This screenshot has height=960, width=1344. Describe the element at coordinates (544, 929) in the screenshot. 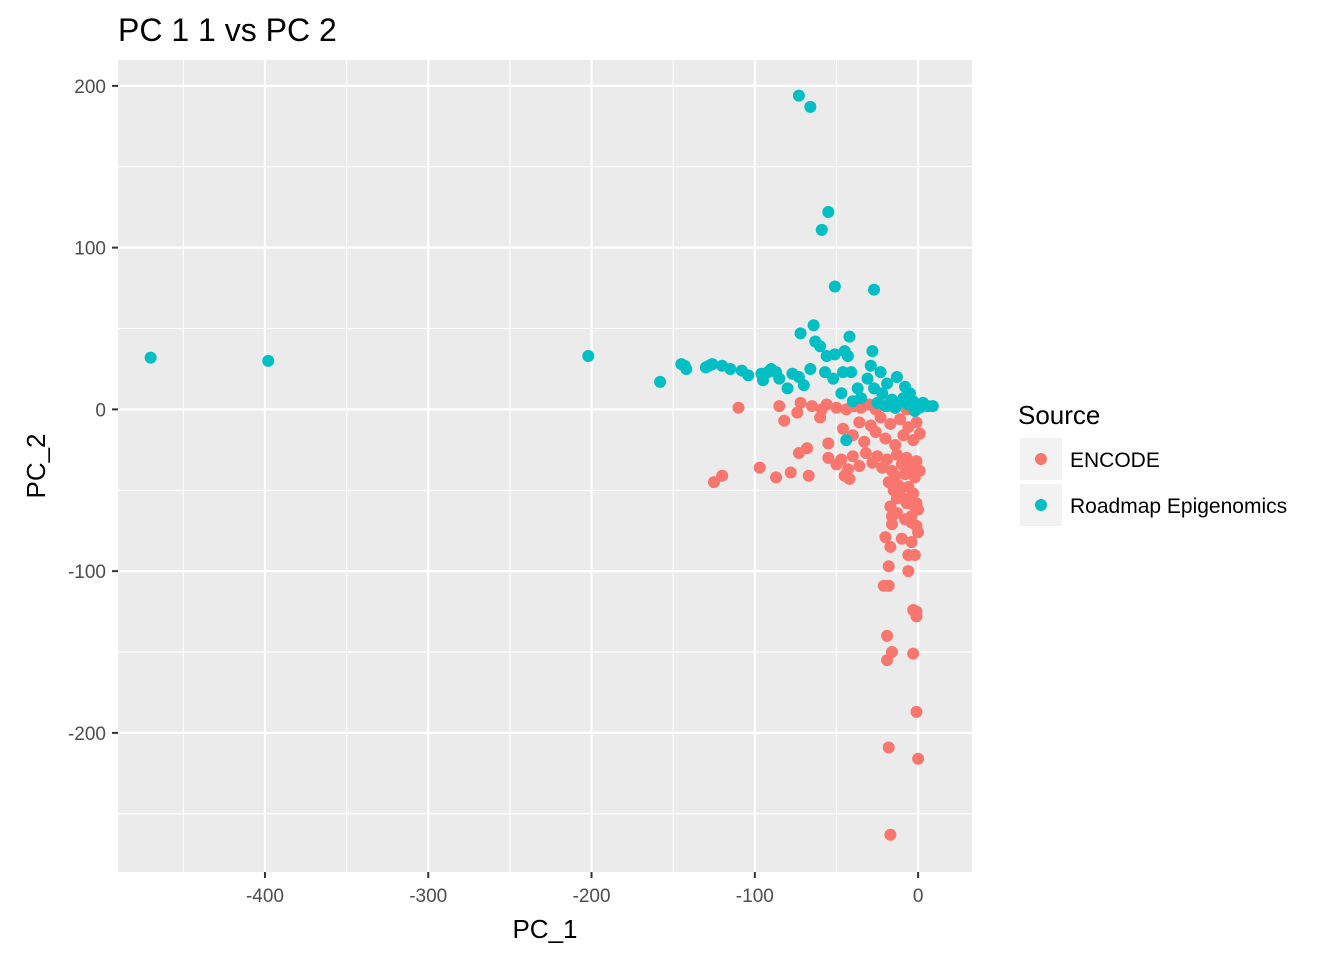

I see `x-axis-title: PC_1` at that location.